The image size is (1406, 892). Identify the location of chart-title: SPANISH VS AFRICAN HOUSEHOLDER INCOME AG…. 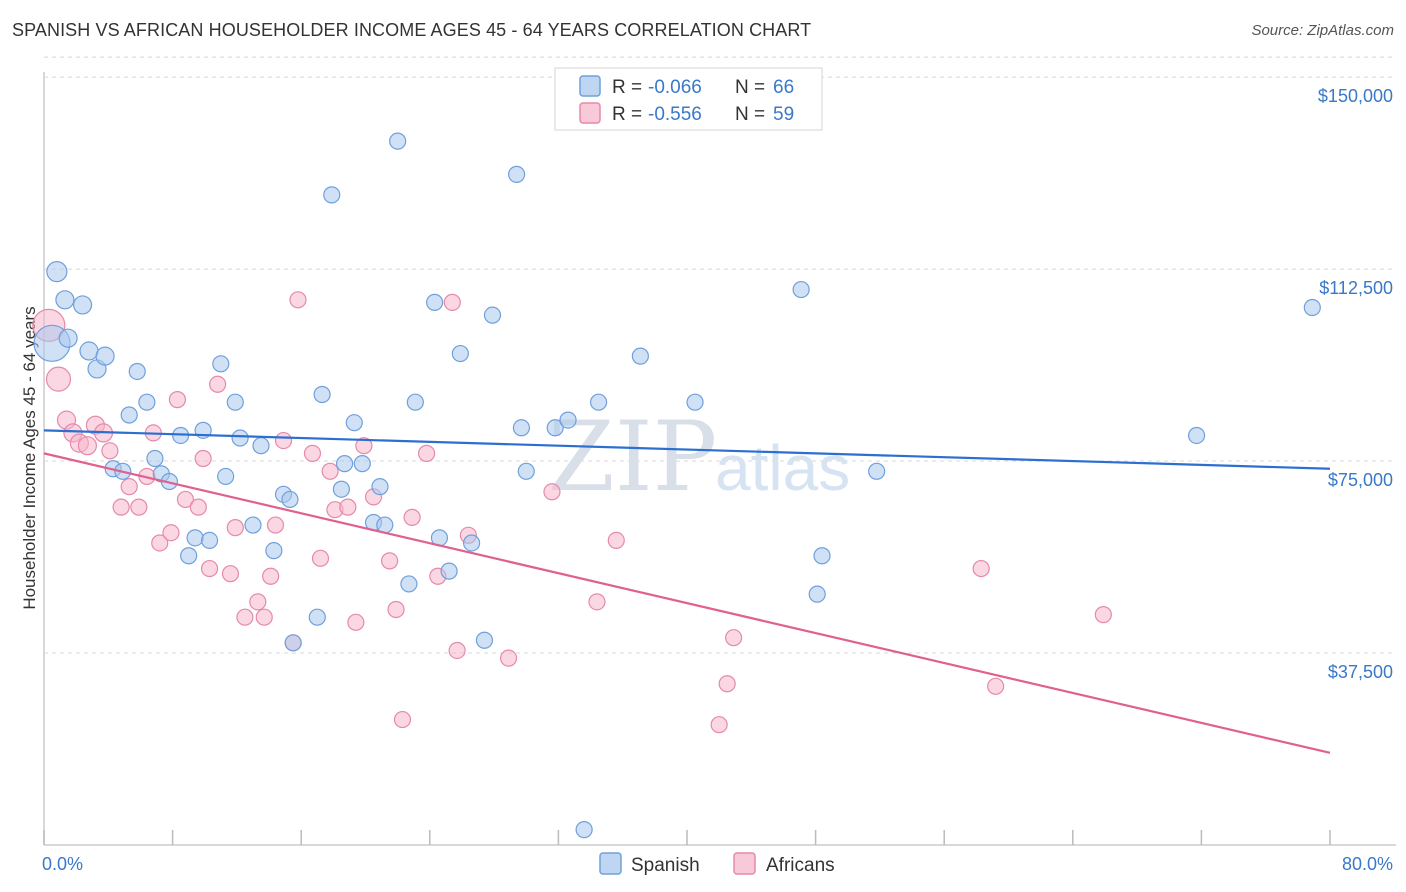
(412, 30).